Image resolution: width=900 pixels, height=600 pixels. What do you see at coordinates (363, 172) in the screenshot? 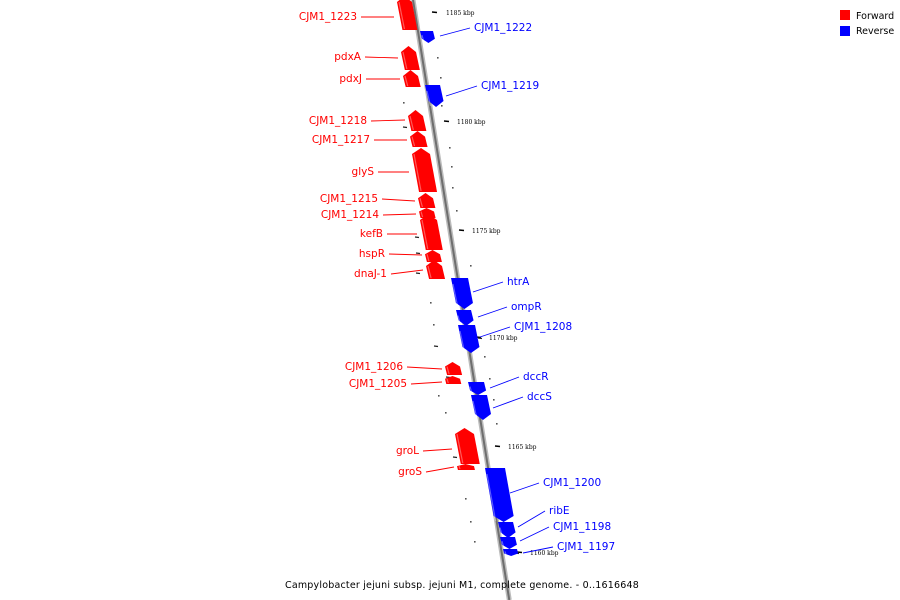
I see `gene-label-glyS: glyS` at bounding box center [363, 172].